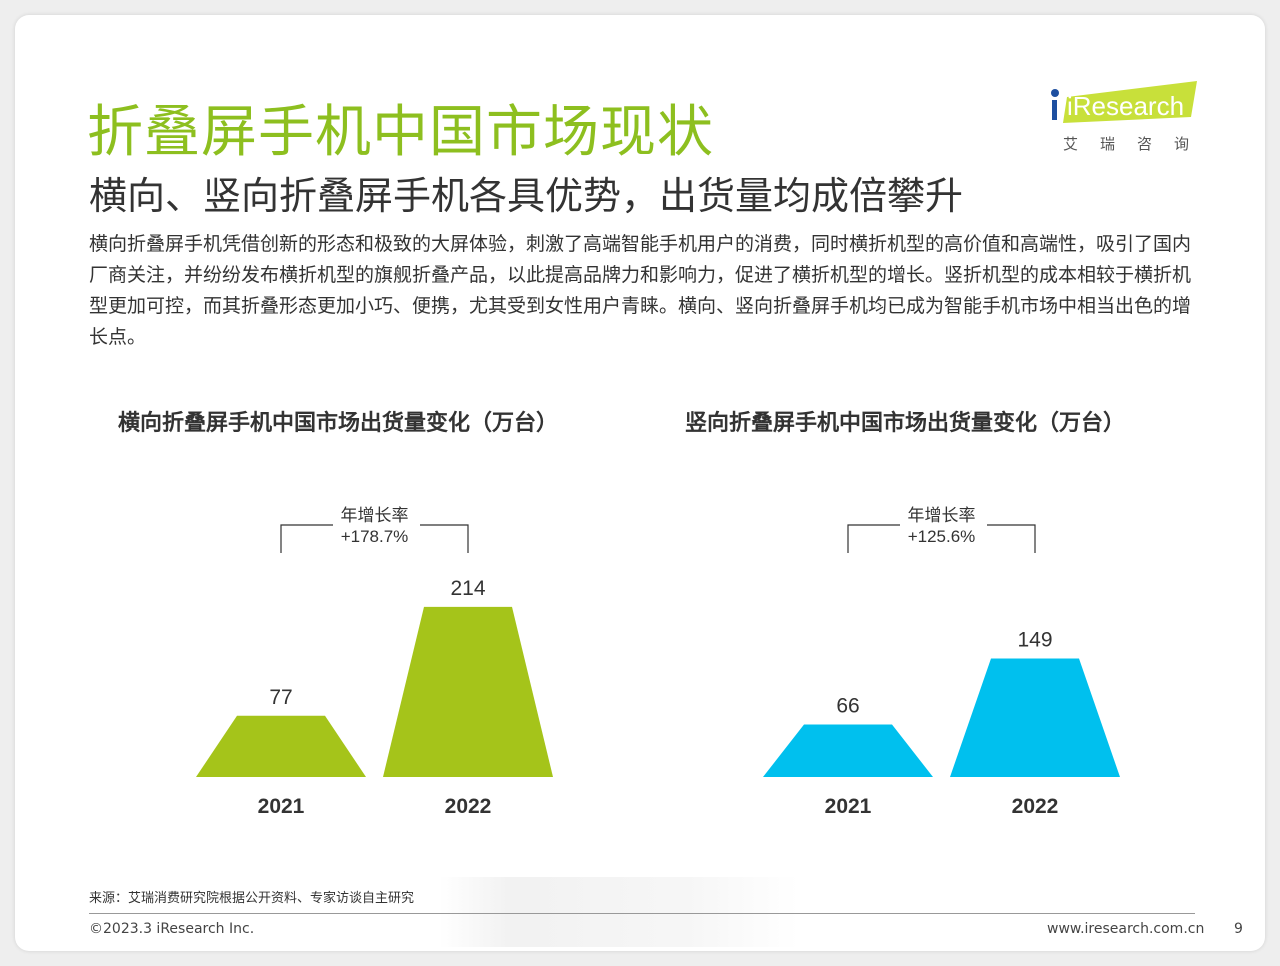  What do you see at coordinates (374, 662) in the screenshot?
I see `horizontal-fold-chart: 77 2021 214 2022 年增长率 +178.7%` at bounding box center [374, 662].